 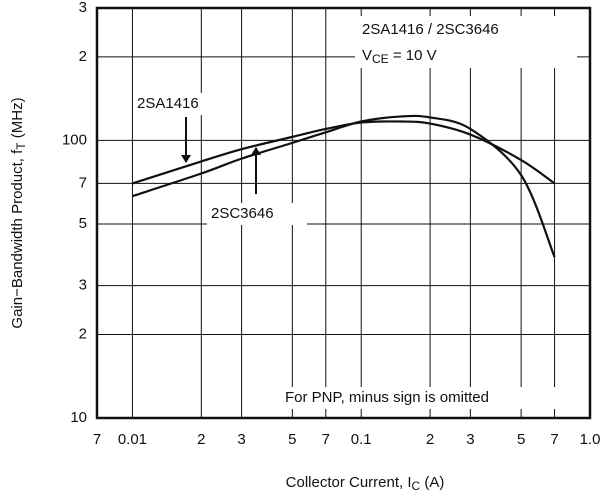 What do you see at coordinates (132, 439) in the screenshot?
I see `x-tick-label: 0.01` at bounding box center [132, 439].